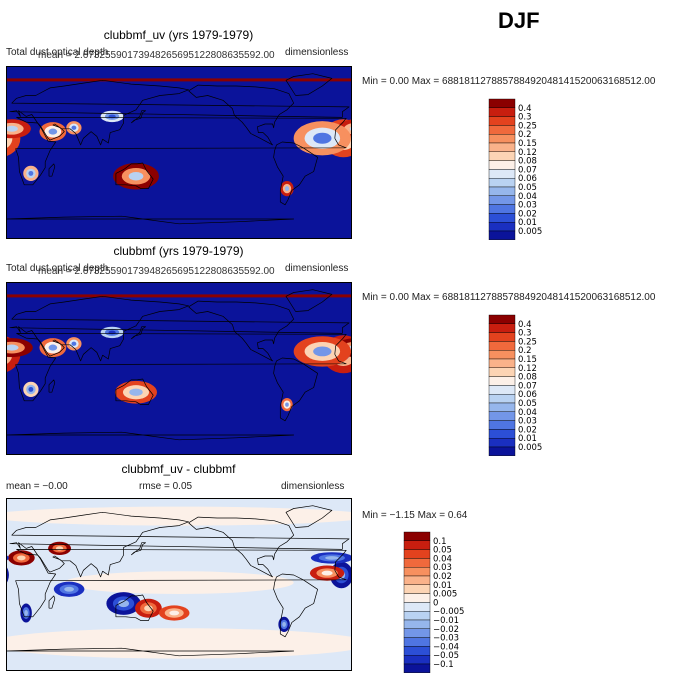 The height and width of the screenshot is (700, 700). I want to click on colorbar-label-8: −0.005, so click(448, 612).